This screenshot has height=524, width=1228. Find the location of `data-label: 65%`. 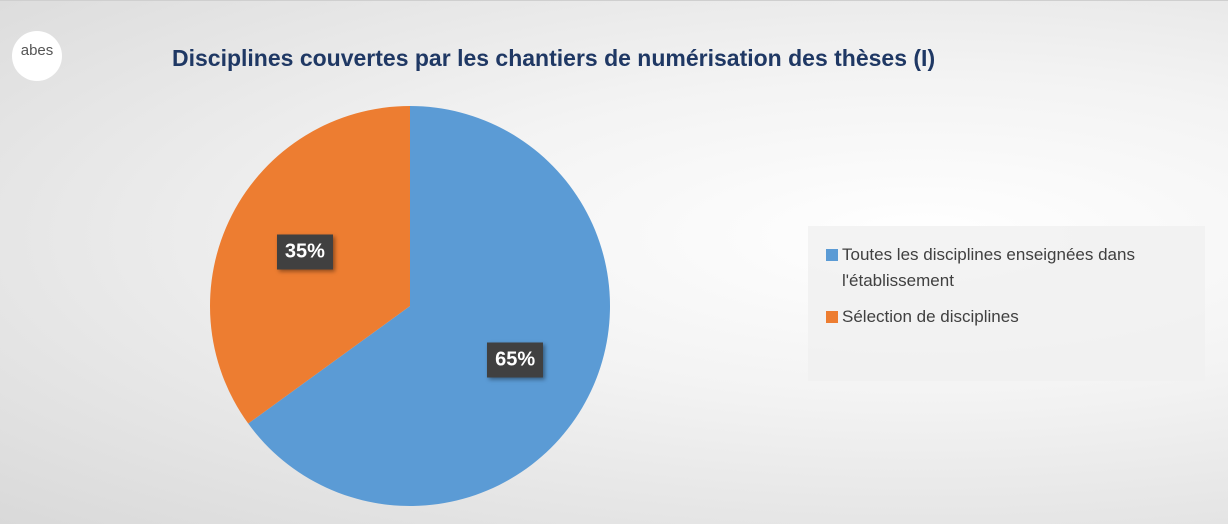

data-label: 65% is located at coordinates (515, 360).